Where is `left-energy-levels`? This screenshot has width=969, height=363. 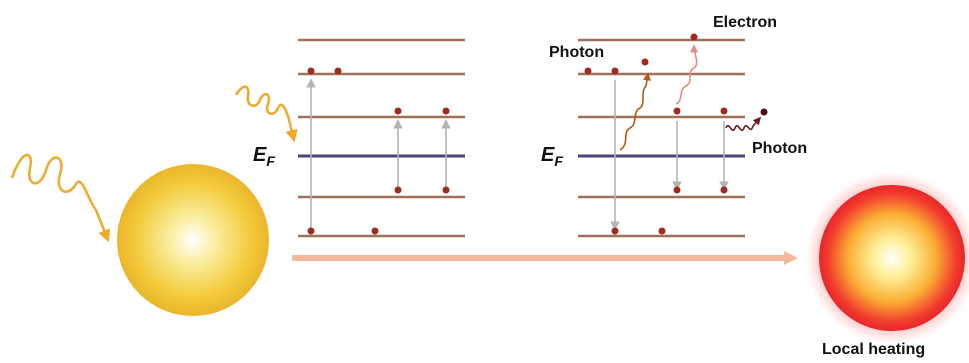
left-energy-levels is located at coordinates (381, 138).